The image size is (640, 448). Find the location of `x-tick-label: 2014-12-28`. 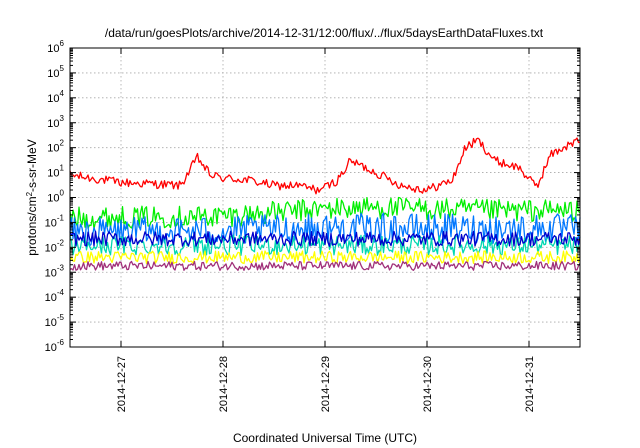

x-tick-label: 2014-12-28 is located at coordinates (224, 384).